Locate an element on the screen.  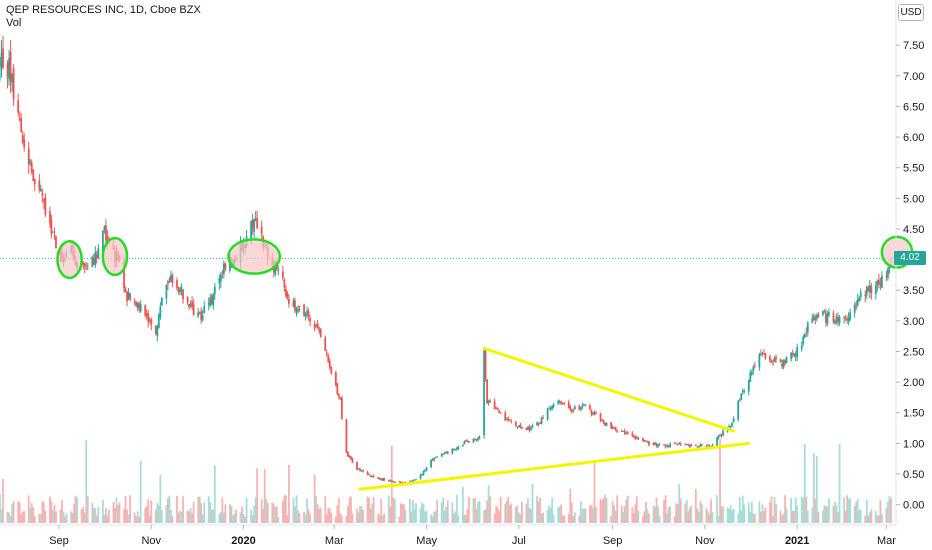
highlight-ellipse is located at coordinates (69, 259).